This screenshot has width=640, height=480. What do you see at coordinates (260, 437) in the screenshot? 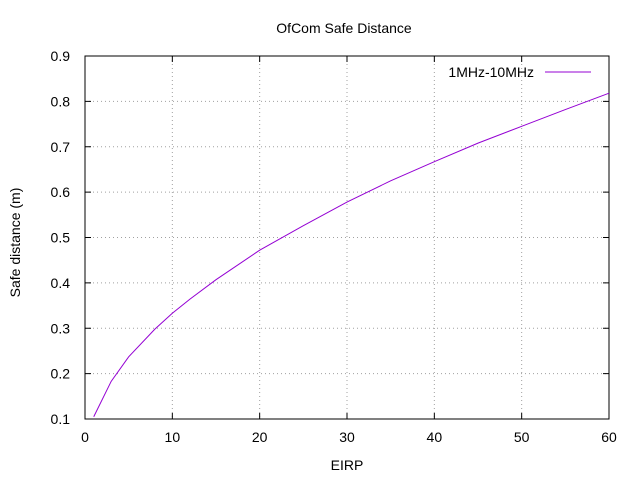
I see `x-tick-label: 20` at bounding box center [260, 437].